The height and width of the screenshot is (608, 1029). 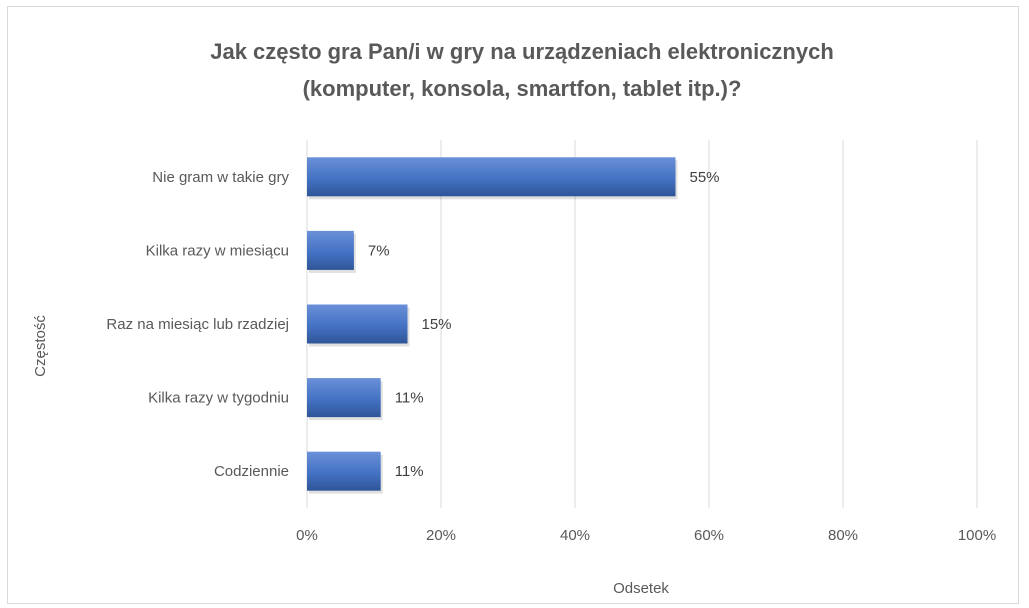 I want to click on x-tick-label: 80%, so click(x=843, y=535).